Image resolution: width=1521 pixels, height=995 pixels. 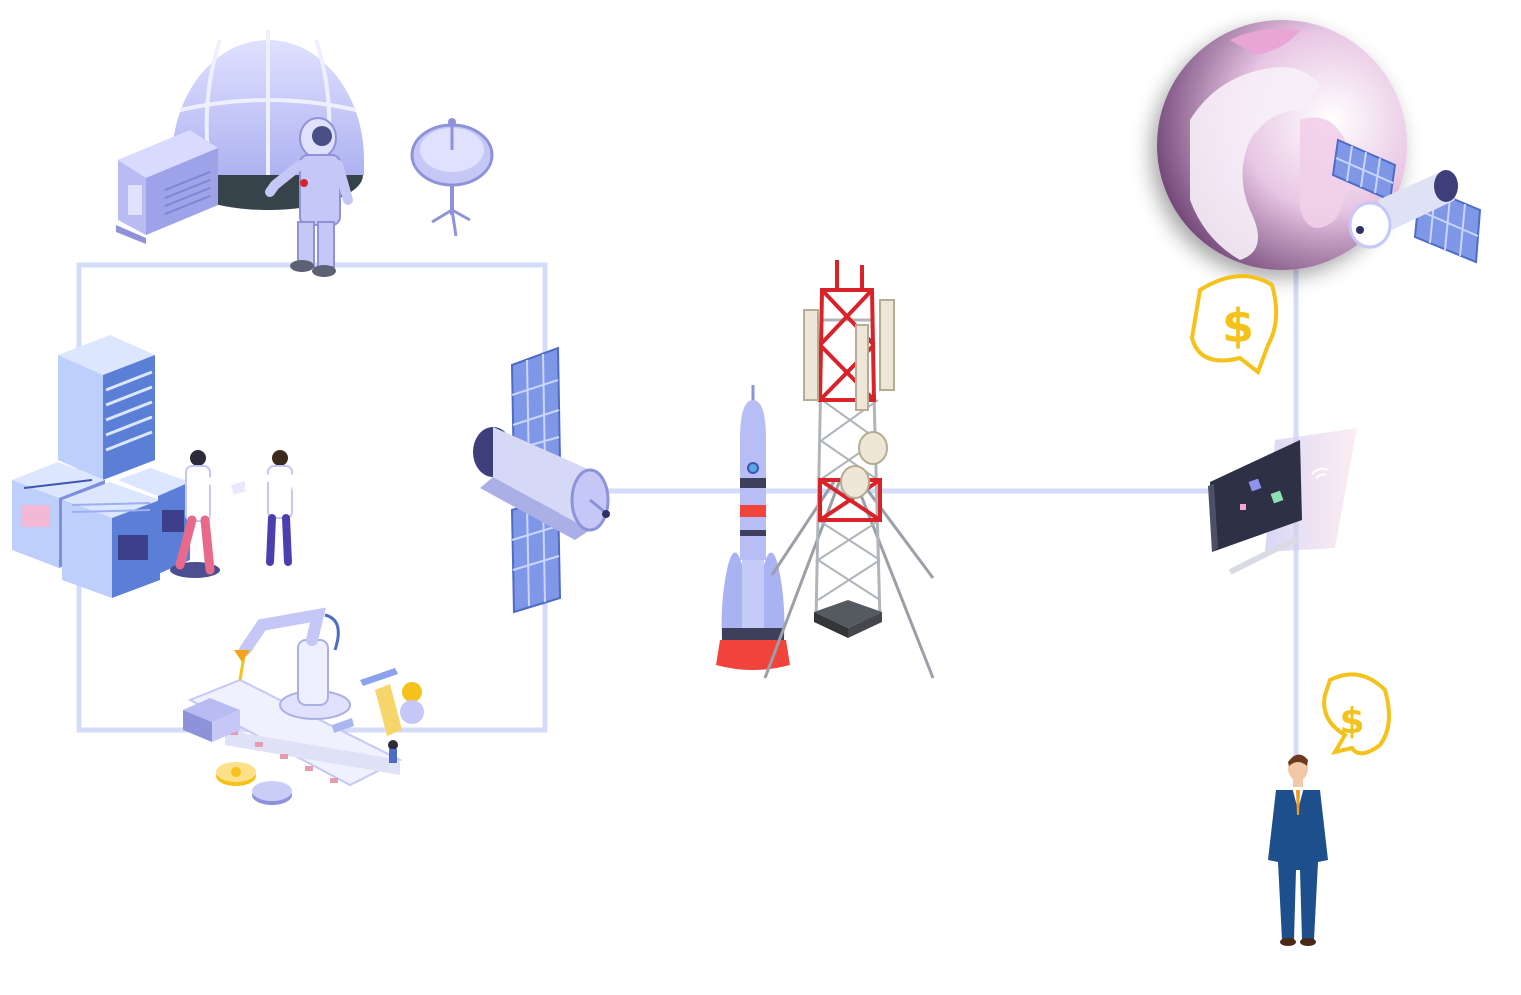 I want to click on wifi-terminal-icon, so click(x=1282, y=501).